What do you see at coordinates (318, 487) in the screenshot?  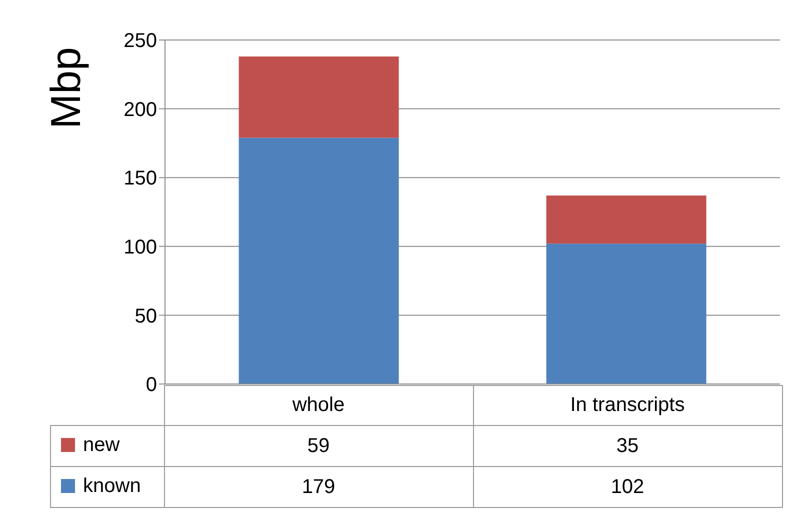 I see `data-label: 179` at bounding box center [318, 487].